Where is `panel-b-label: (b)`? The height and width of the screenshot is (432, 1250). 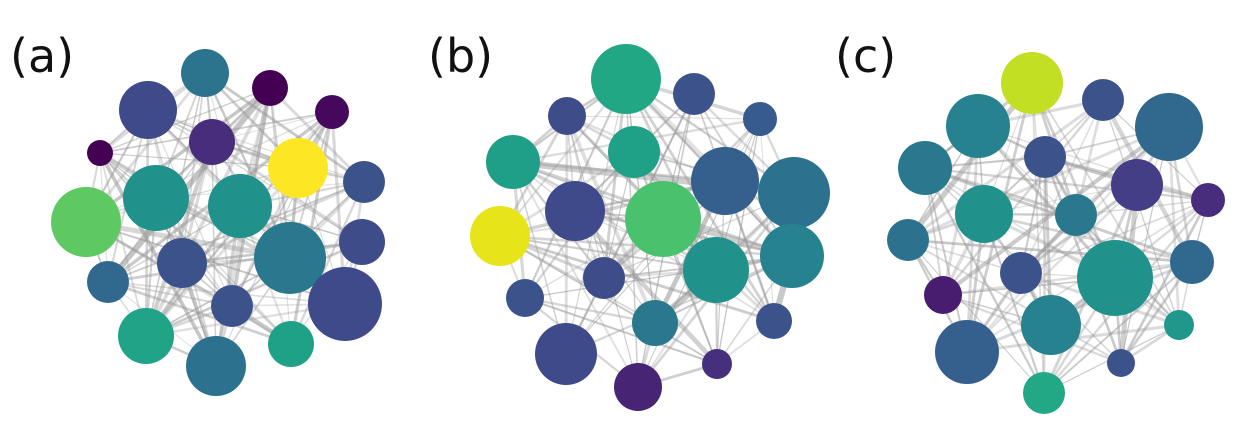
panel-b-label: (b) is located at coordinates (460, 56).